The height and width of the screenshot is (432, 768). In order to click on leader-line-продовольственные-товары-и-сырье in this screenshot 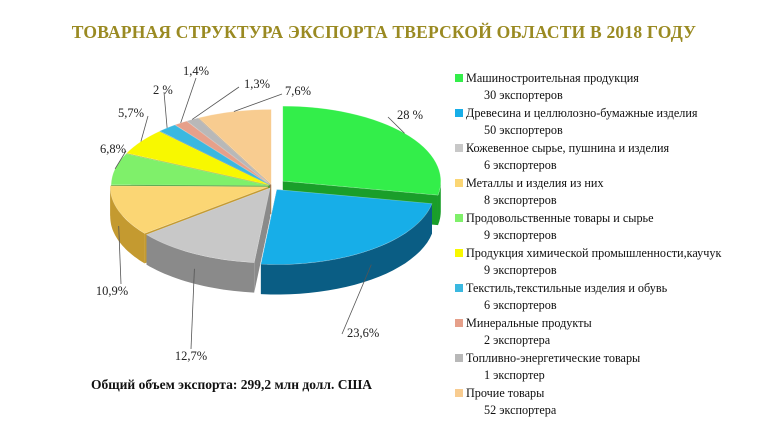, I will do `click(120, 160)`.